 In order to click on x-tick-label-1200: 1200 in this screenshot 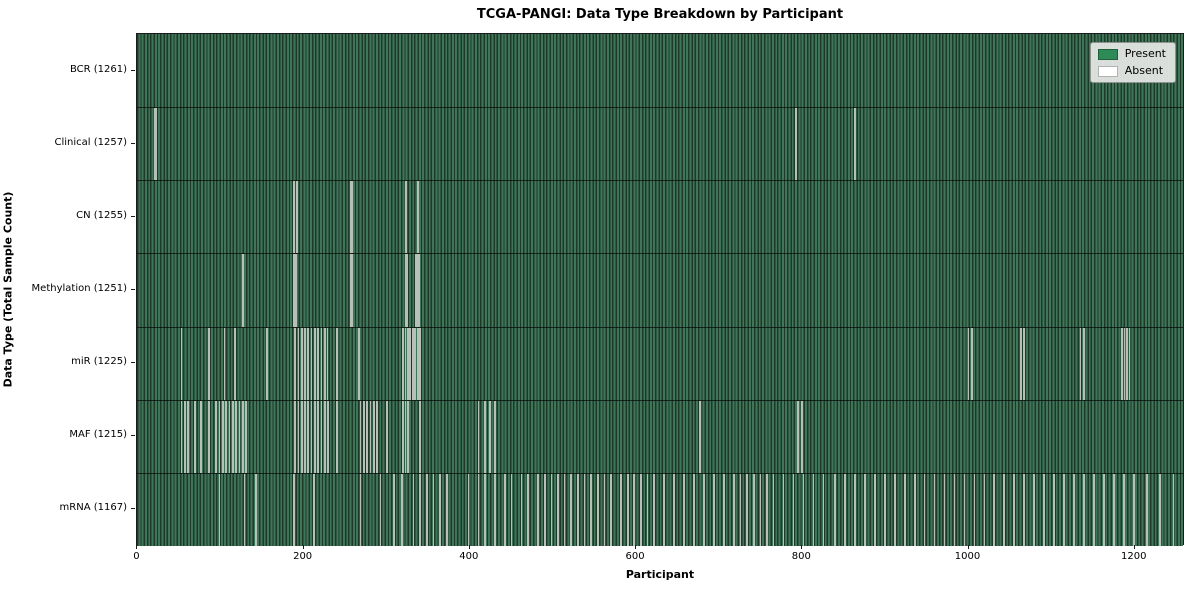, I will do `click(1133, 556)`.